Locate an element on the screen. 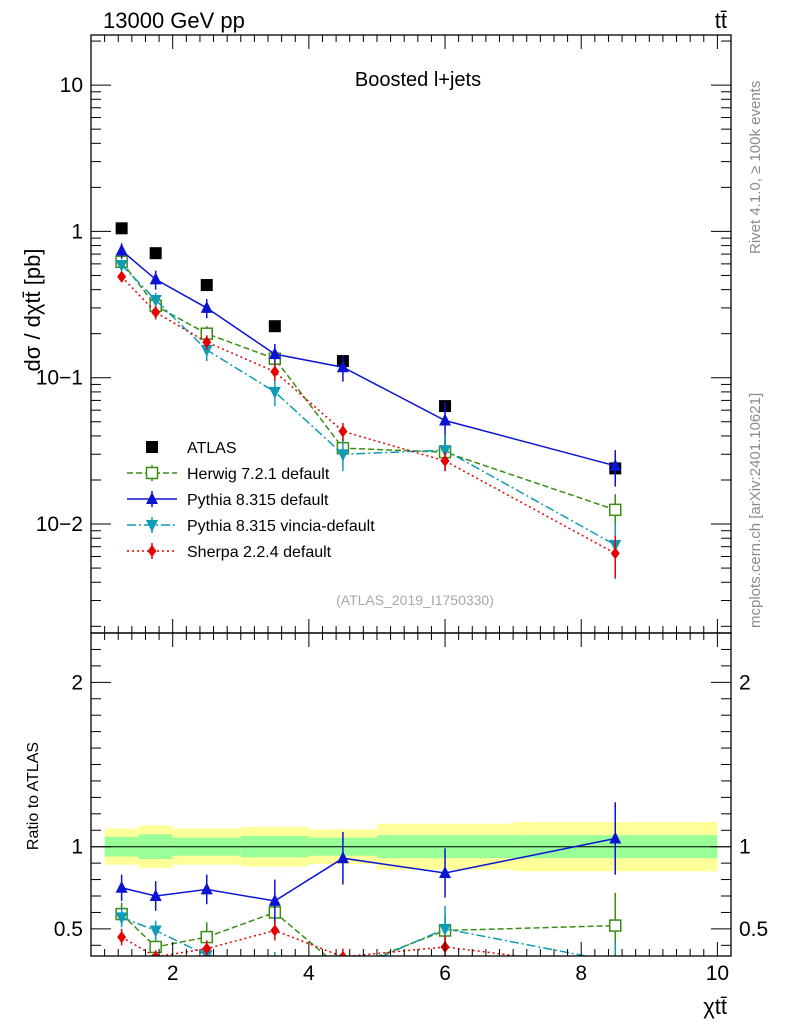 The image size is (786, 1024). legend-item: Herwig 7.2.1 default is located at coordinates (228, 474).